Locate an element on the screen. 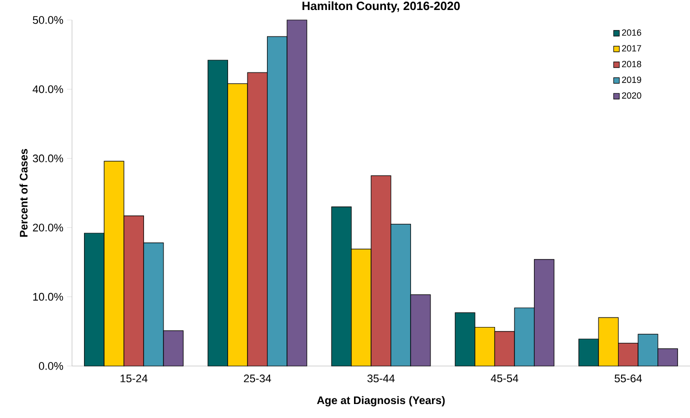  x-tick-label: 25-34 is located at coordinates (258, 378).